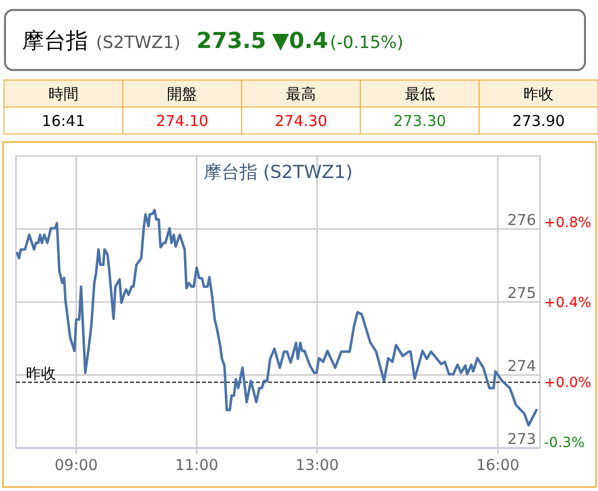 This screenshot has width=598, height=491. I want to click on text: (-0.15%), so click(367, 43).